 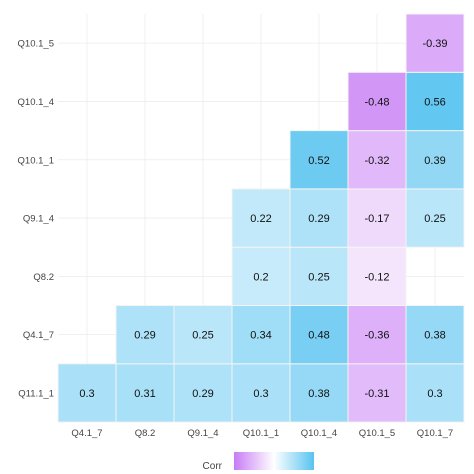 What do you see at coordinates (376, 161) in the screenshot?
I see `cell-value-label: -0.32` at bounding box center [376, 161].